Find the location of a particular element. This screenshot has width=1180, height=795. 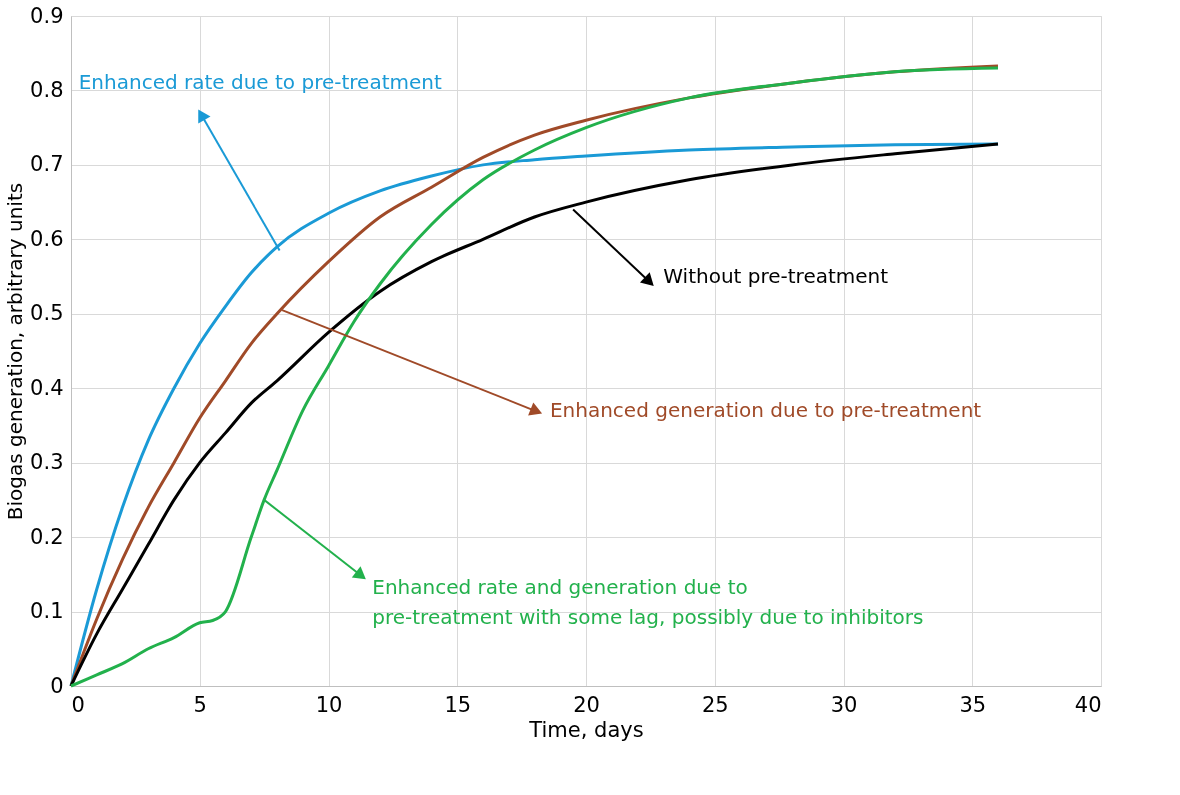

y-tick-label: 0.5 is located at coordinates (47, 313).